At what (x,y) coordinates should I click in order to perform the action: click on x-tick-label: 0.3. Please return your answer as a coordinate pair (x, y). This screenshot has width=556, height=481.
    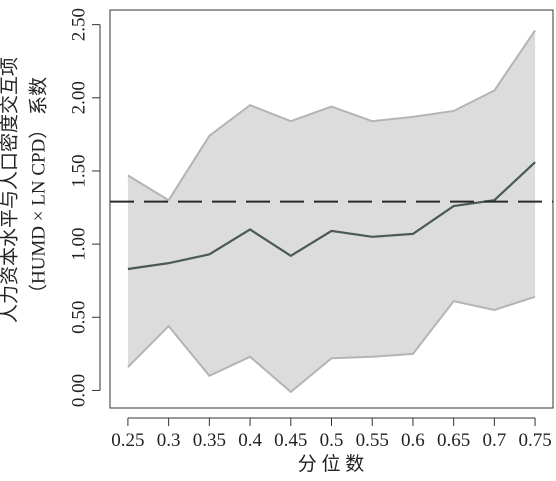
    Looking at the image, I should click on (169, 440).